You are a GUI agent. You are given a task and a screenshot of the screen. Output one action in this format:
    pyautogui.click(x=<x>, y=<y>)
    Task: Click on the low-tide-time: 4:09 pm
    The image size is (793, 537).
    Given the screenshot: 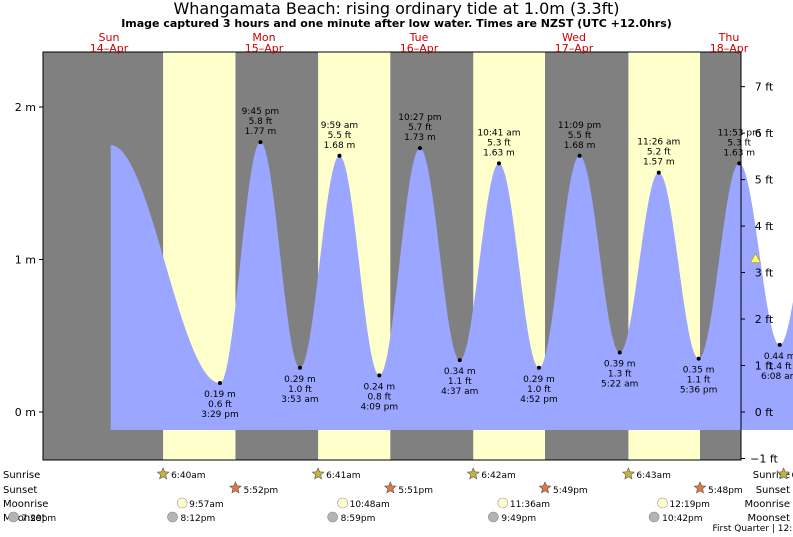 What is the action you would take?
    pyautogui.click(x=380, y=407)
    